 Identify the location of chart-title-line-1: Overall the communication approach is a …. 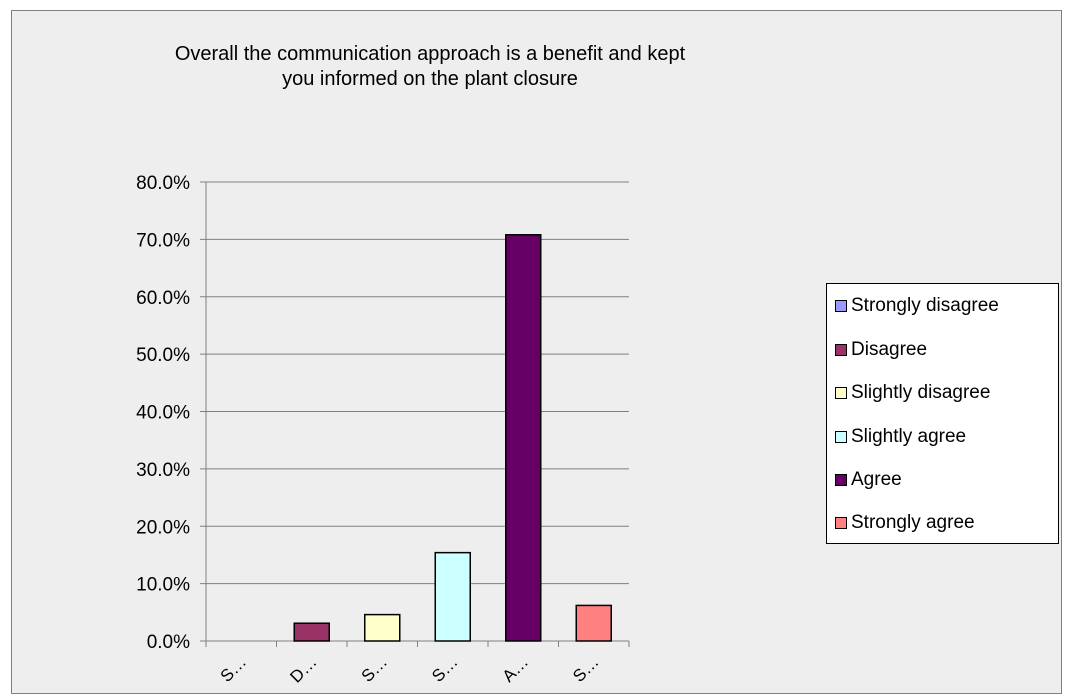
(430, 54).